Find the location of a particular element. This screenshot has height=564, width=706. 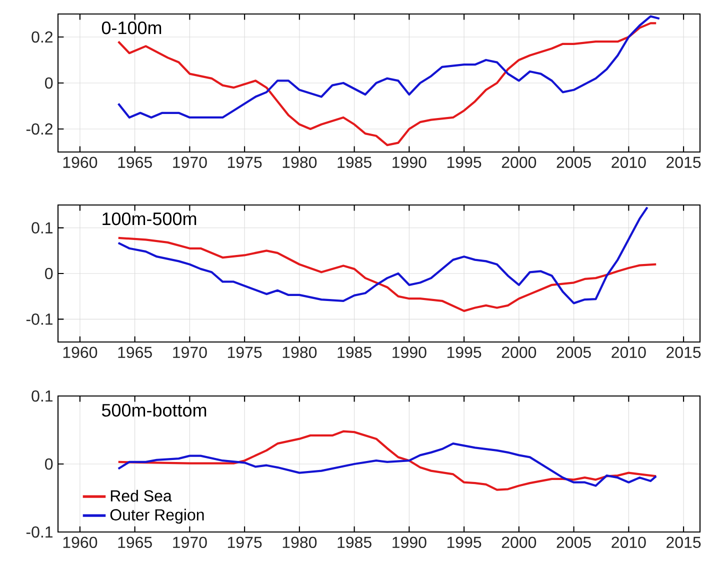

y-tick-label: -0.2 is located at coordinates (39, 129).